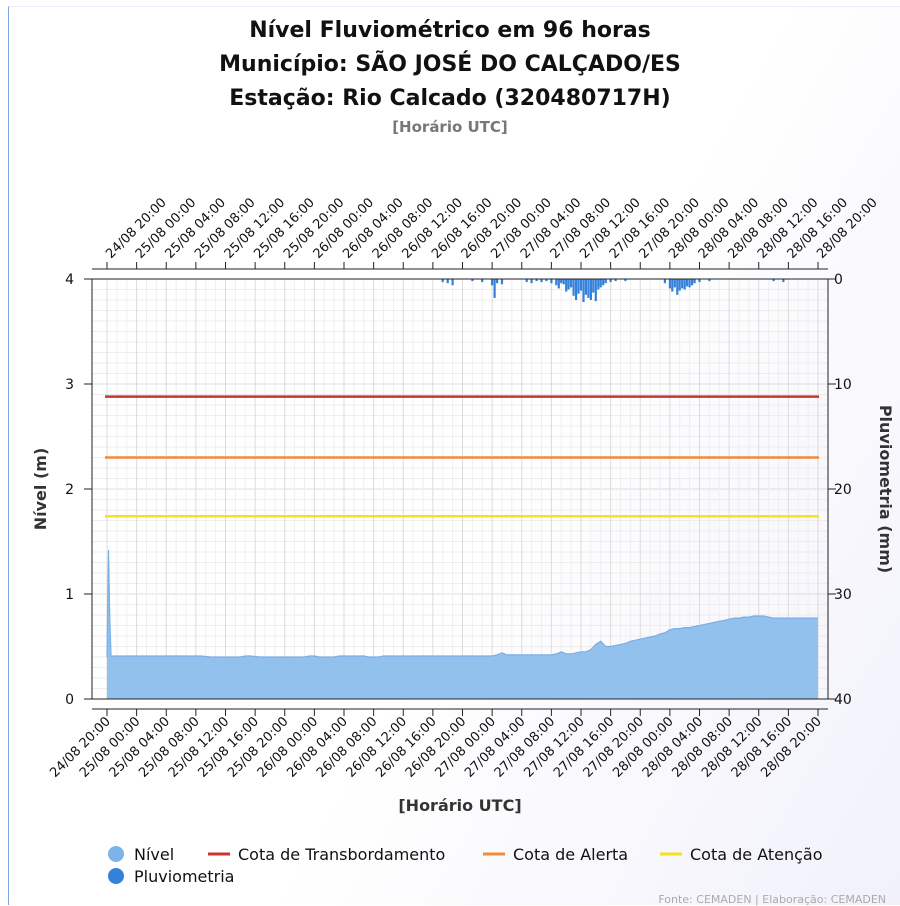 Image resolution: width=900 pixels, height=906 pixels. I want to click on right-tick-label: 20, so click(843, 490).